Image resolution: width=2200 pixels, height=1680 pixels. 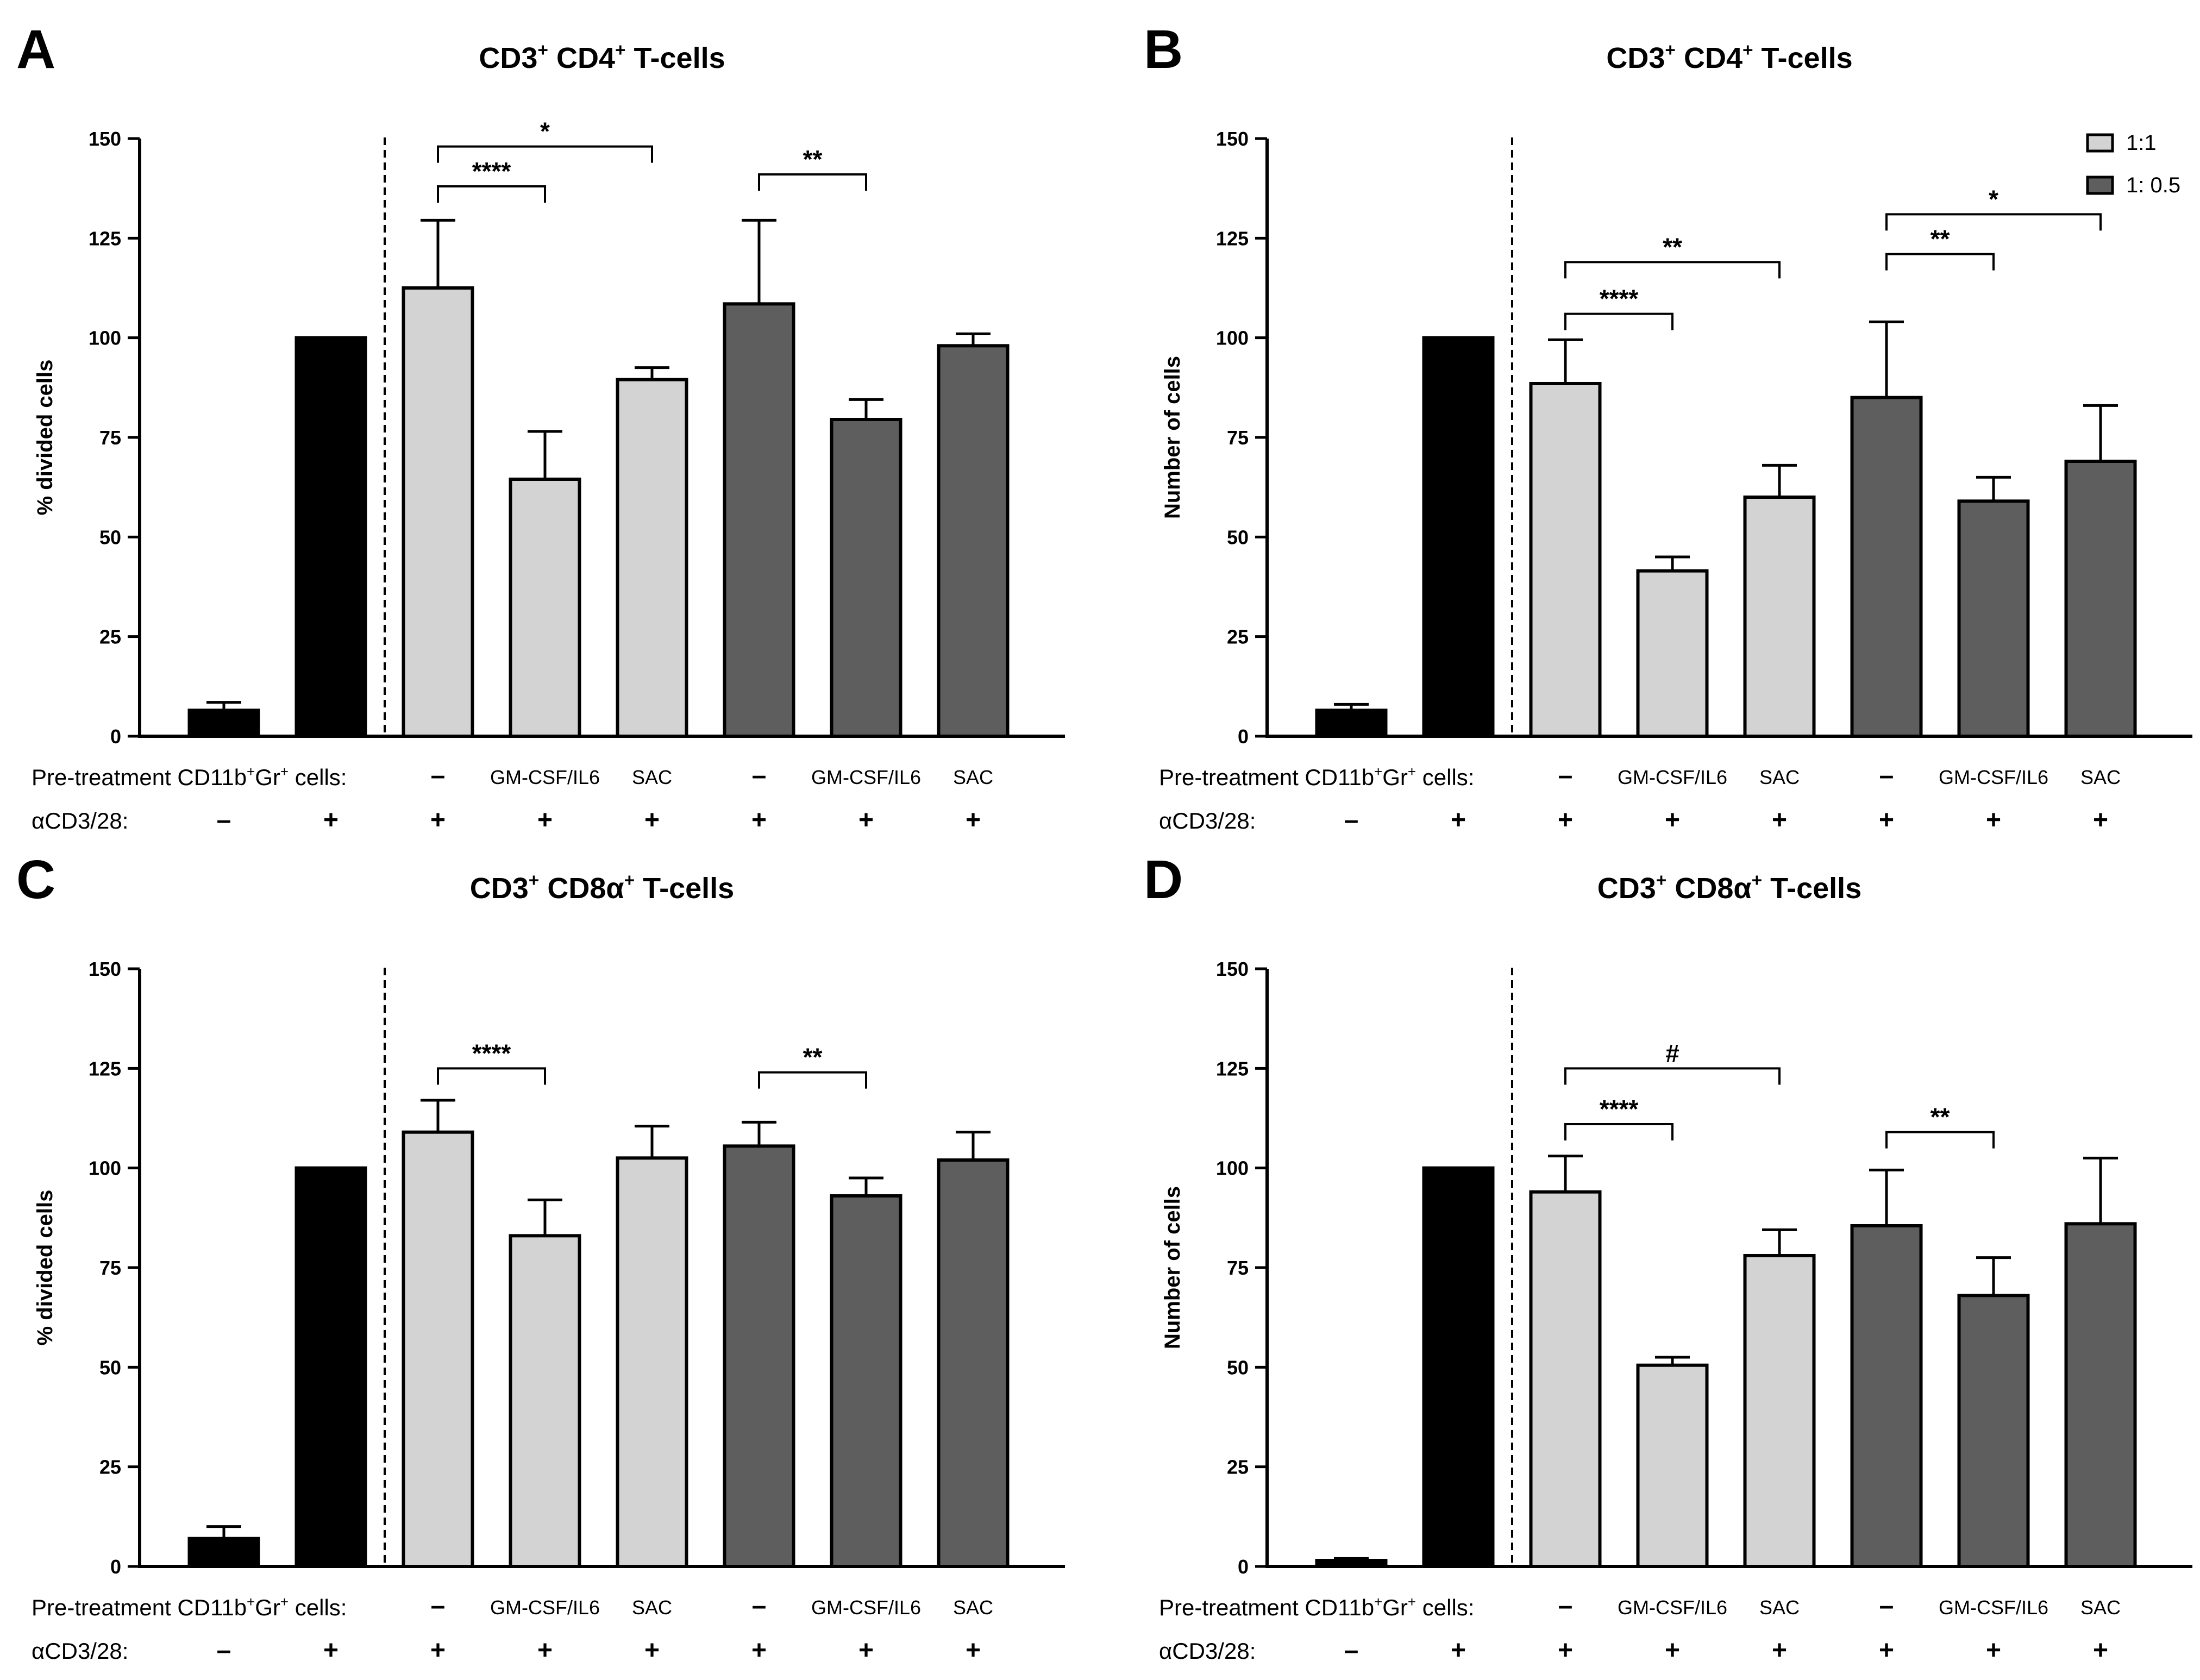 What do you see at coordinates (2153, 185) in the screenshot?
I see `legend-label: 1: 0.5` at bounding box center [2153, 185].